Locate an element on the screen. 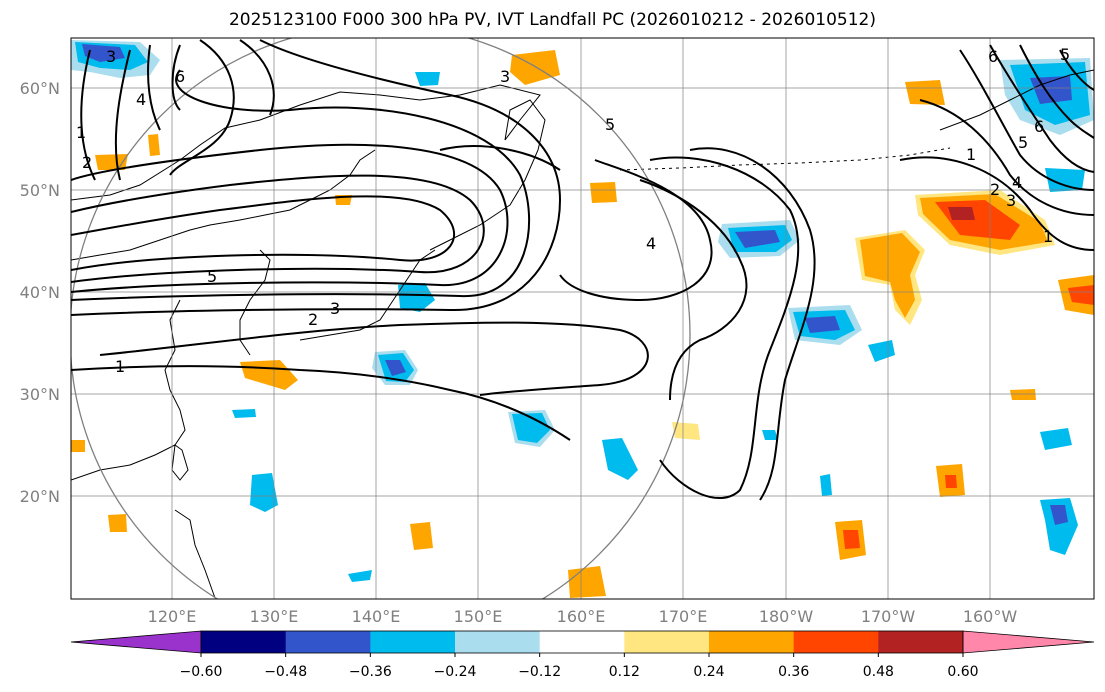  coastline-kamchatka is located at coordinates (487, 175).